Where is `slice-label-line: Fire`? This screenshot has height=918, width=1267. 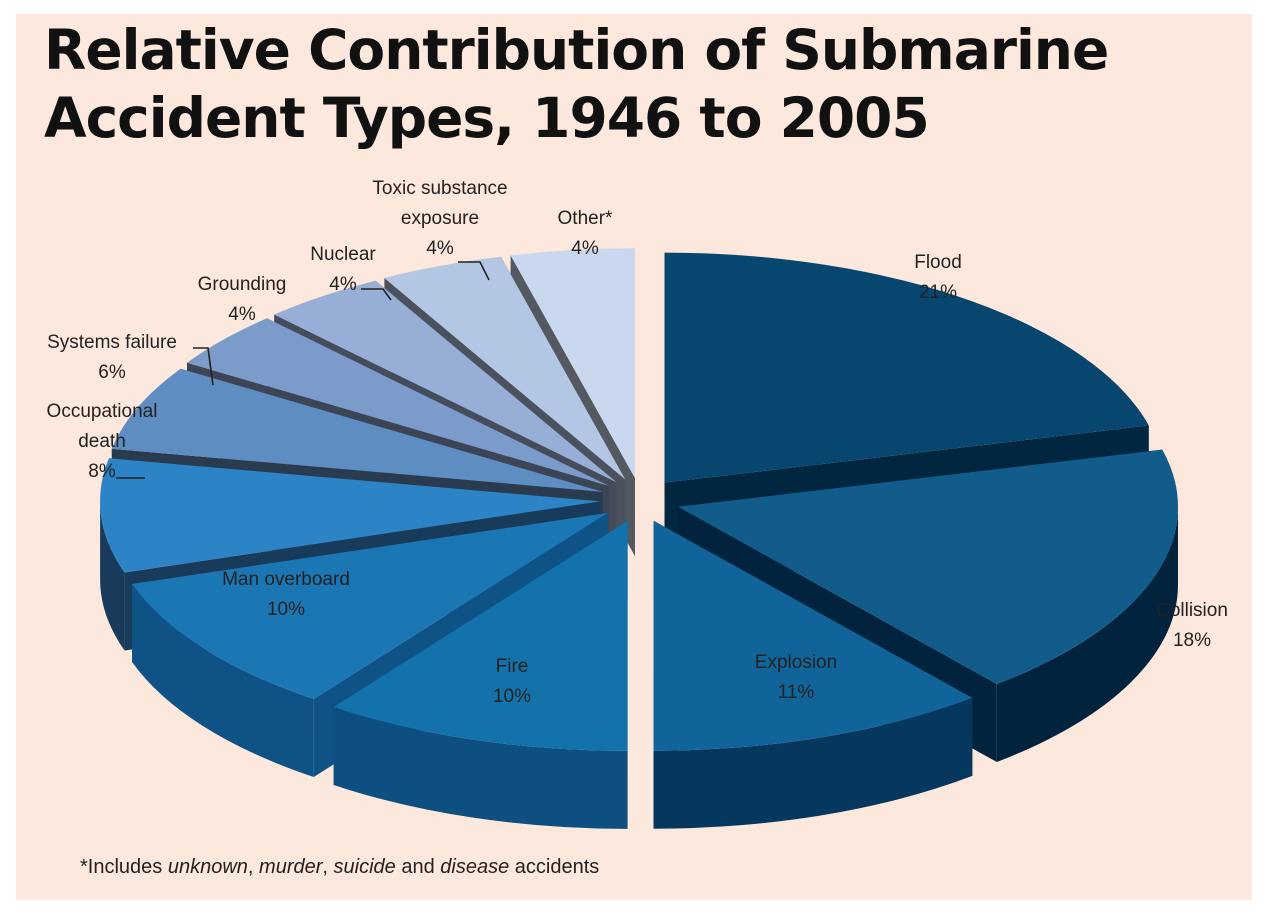
slice-label-line: Fire is located at coordinates (512, 666).